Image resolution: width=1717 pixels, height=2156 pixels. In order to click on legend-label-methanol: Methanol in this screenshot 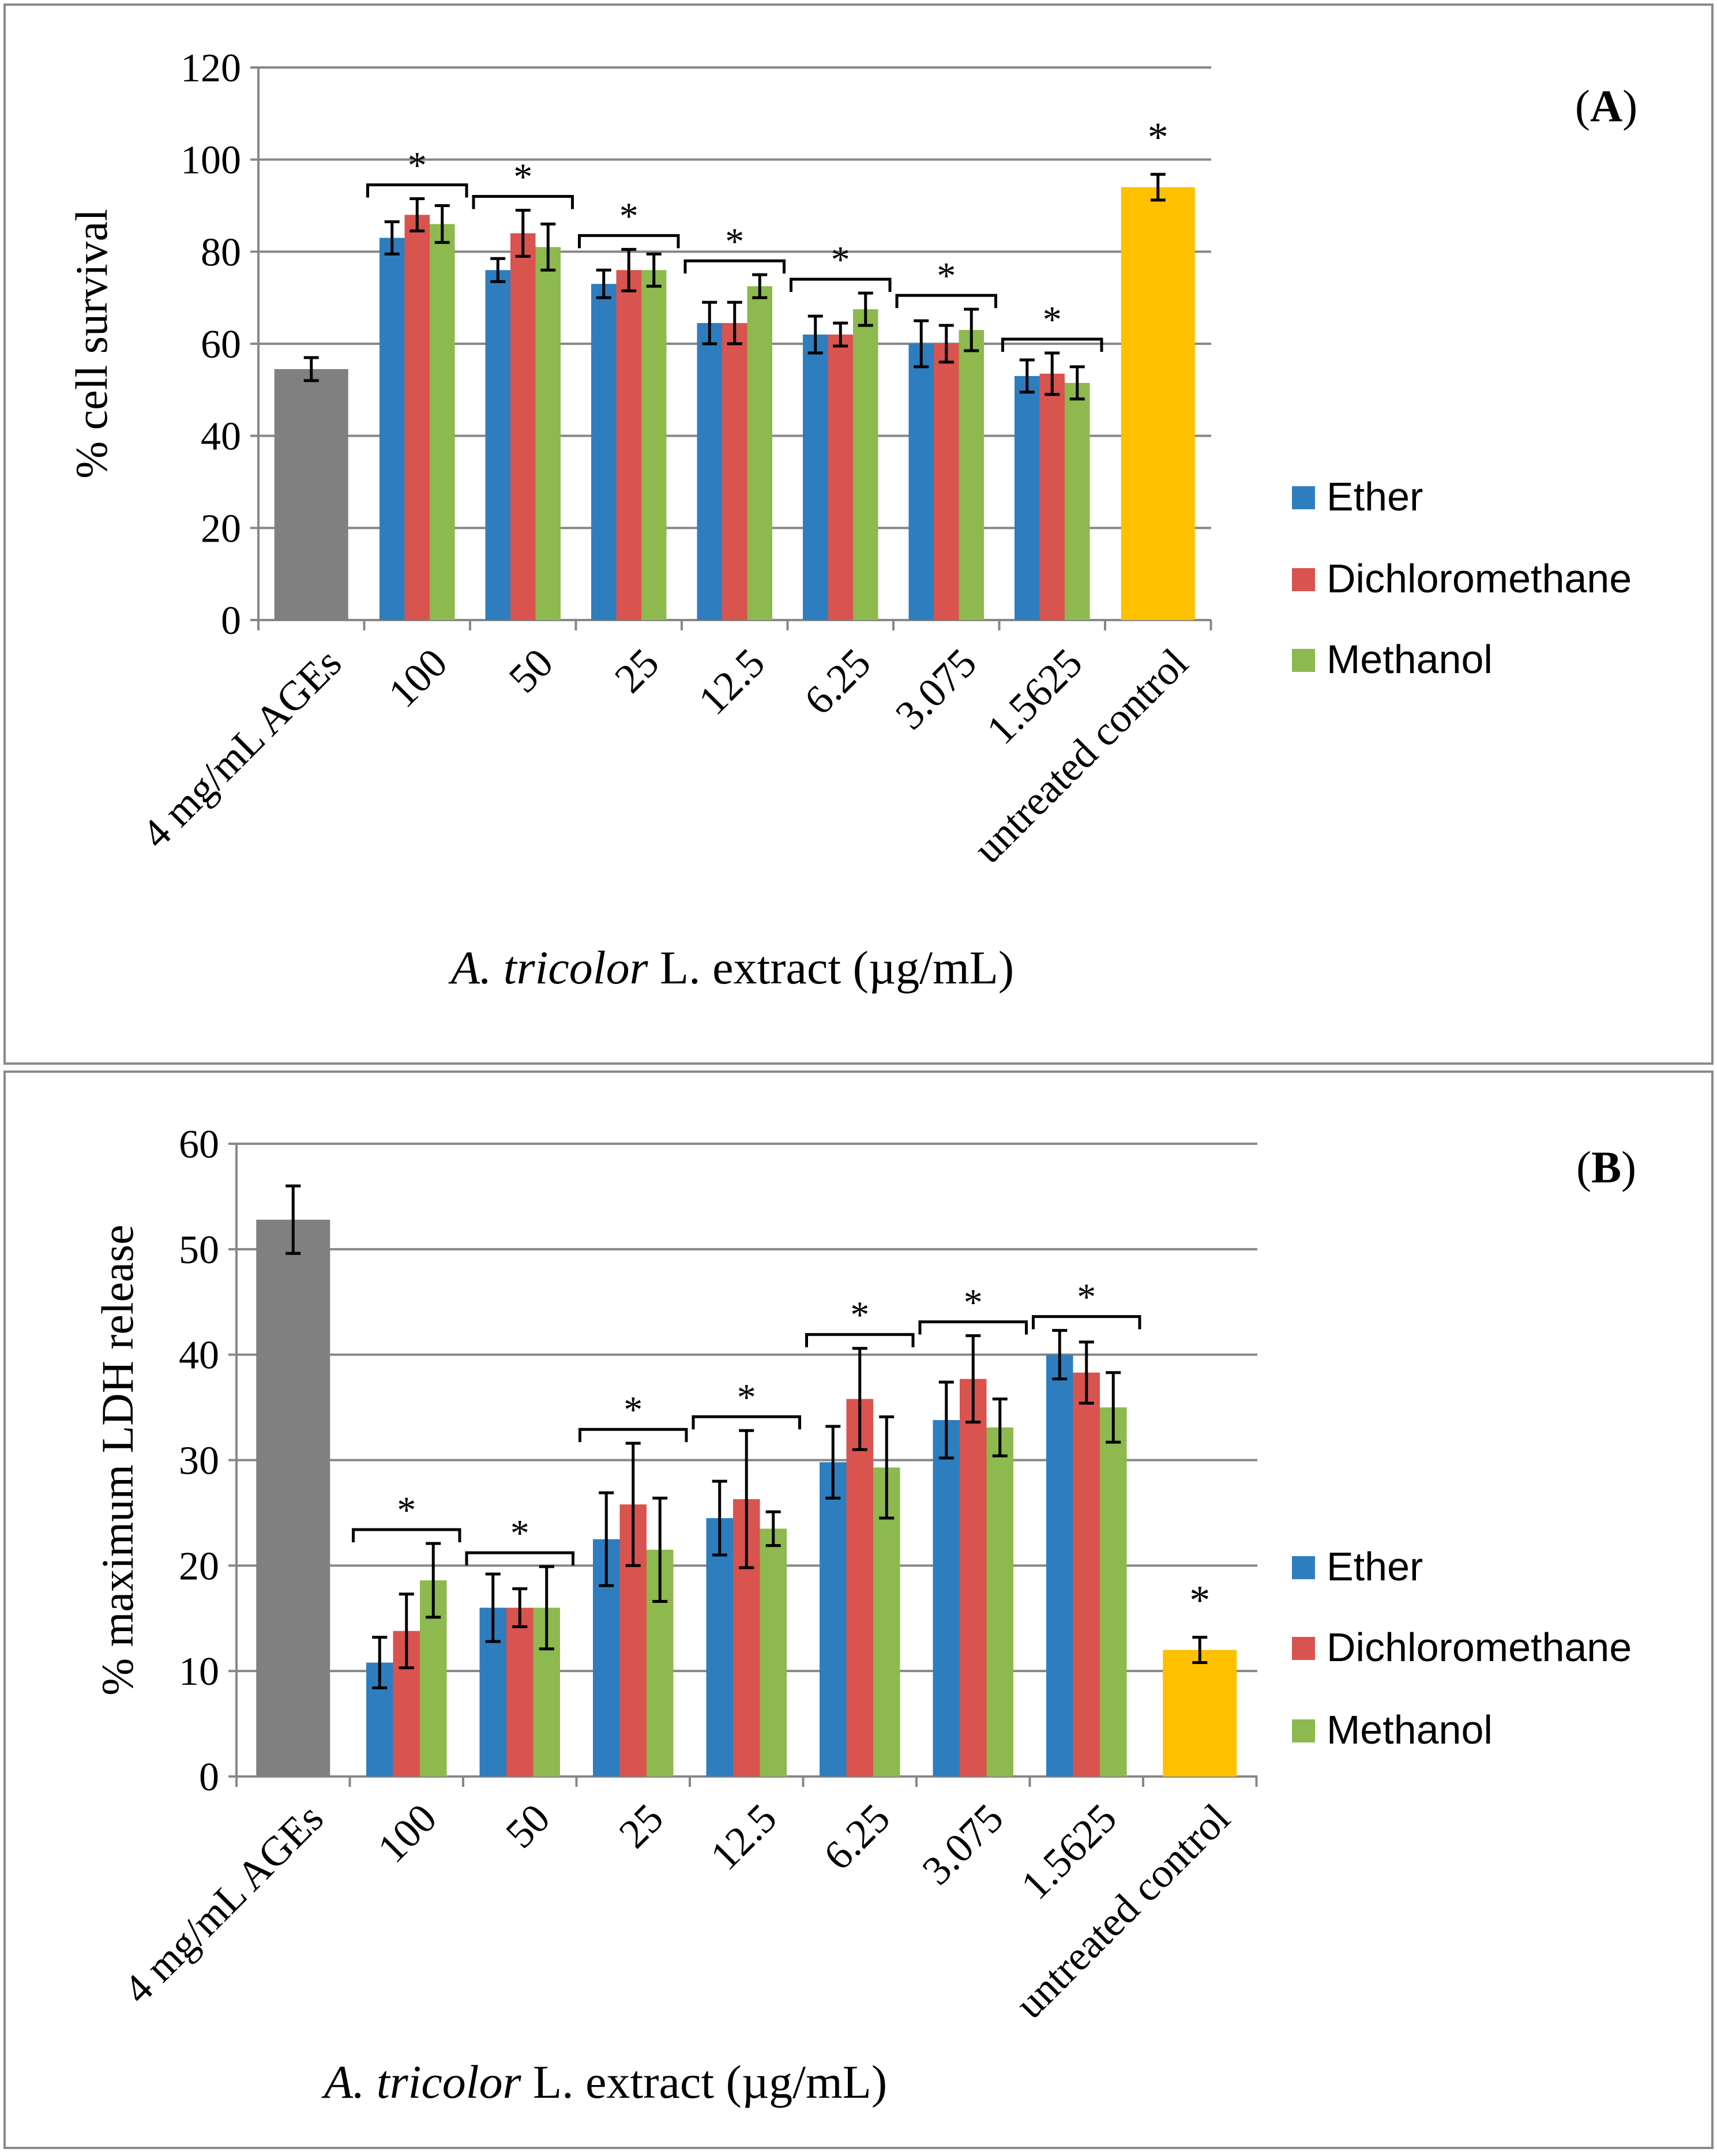, I will do `click(1410, 1729)`.